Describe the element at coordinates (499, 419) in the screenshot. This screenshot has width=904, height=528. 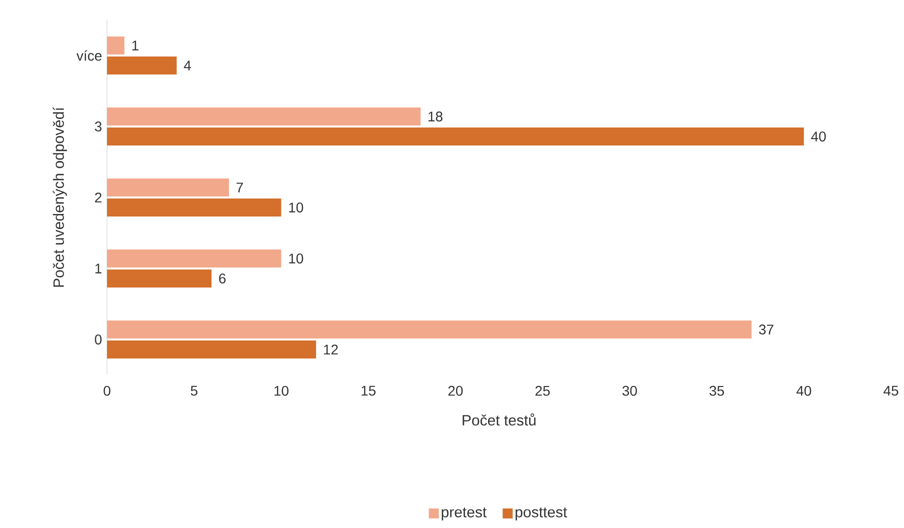
I see `x-axis-title: Počet testů` at that location.